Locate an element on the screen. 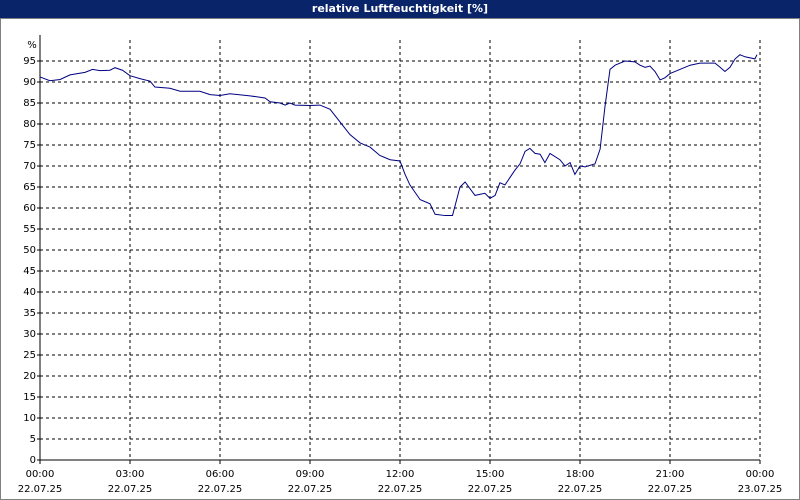 Image resolution: width=800 pixels, height=500 pixels. y-tick-label: 50 is located at coordinates (29, 250).